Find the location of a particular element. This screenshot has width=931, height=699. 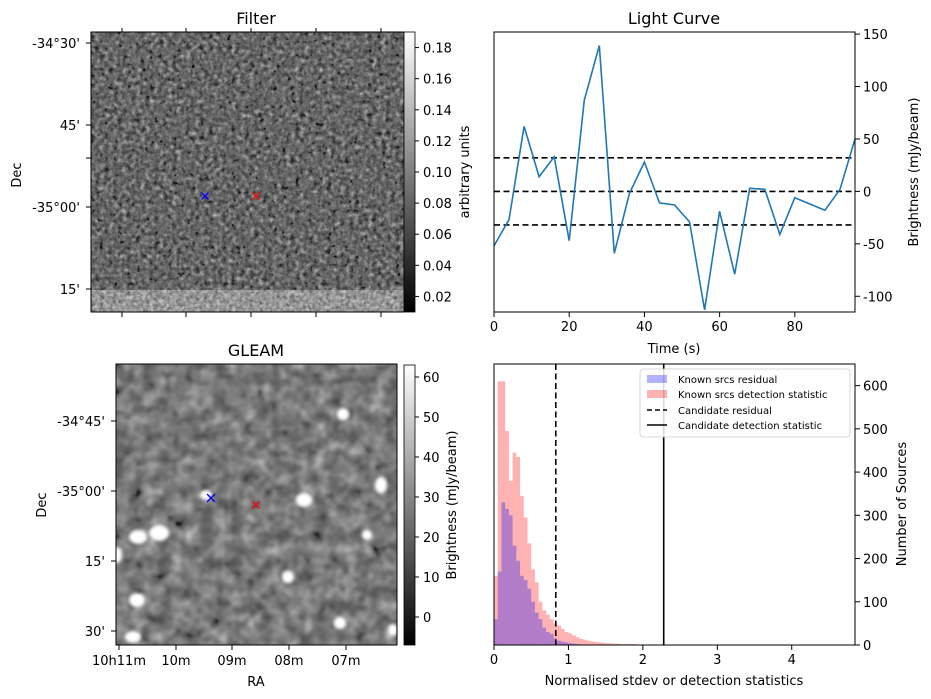

y-tick-label: 300 is located at coordinates (875, 516).